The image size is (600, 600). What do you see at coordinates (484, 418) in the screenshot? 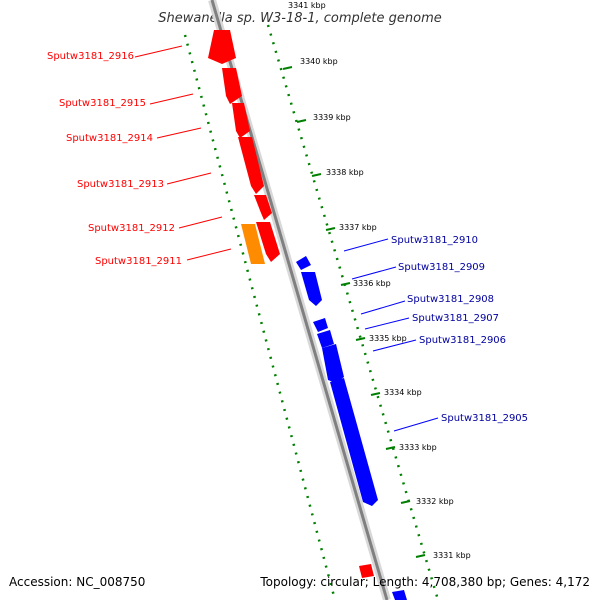
I see `gene-label: Sputw3181_2905` at bounding box center [484, 418].